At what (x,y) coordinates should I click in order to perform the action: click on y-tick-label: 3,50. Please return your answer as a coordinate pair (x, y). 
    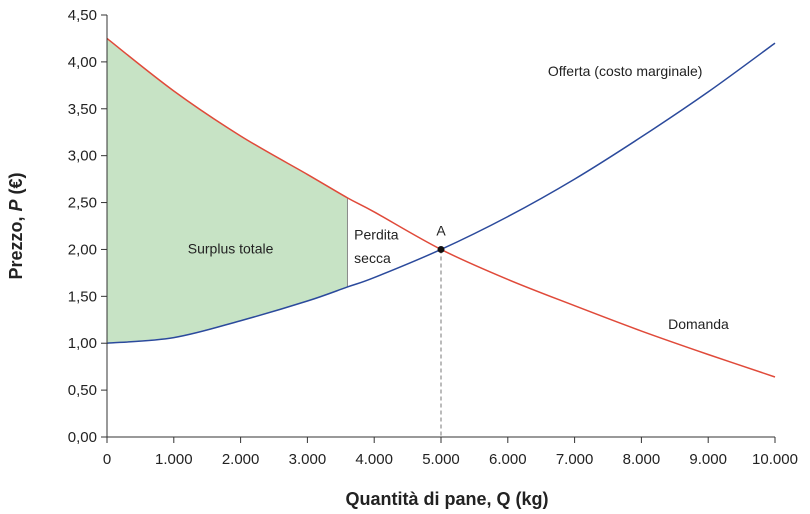
    Looking at the image, I should click on (82, 109).